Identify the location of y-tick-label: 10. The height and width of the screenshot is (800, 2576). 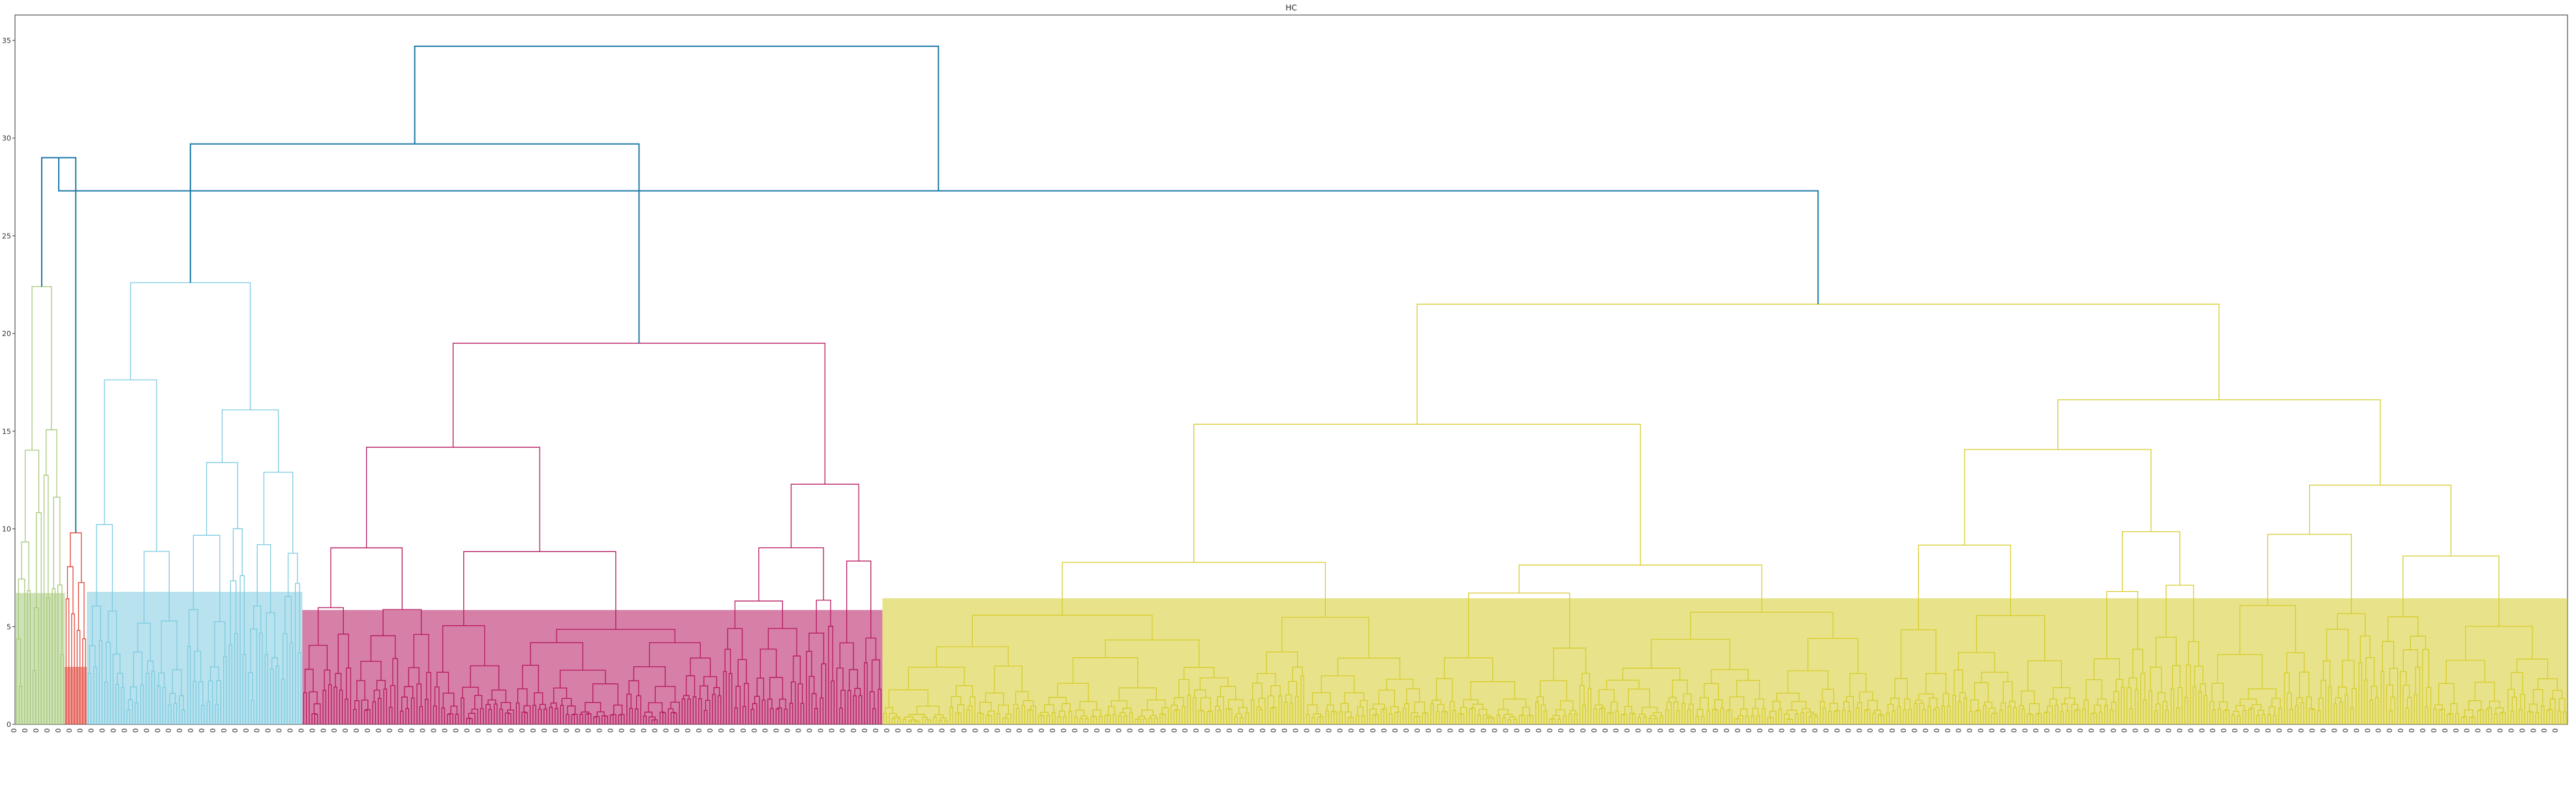
(6, 529).